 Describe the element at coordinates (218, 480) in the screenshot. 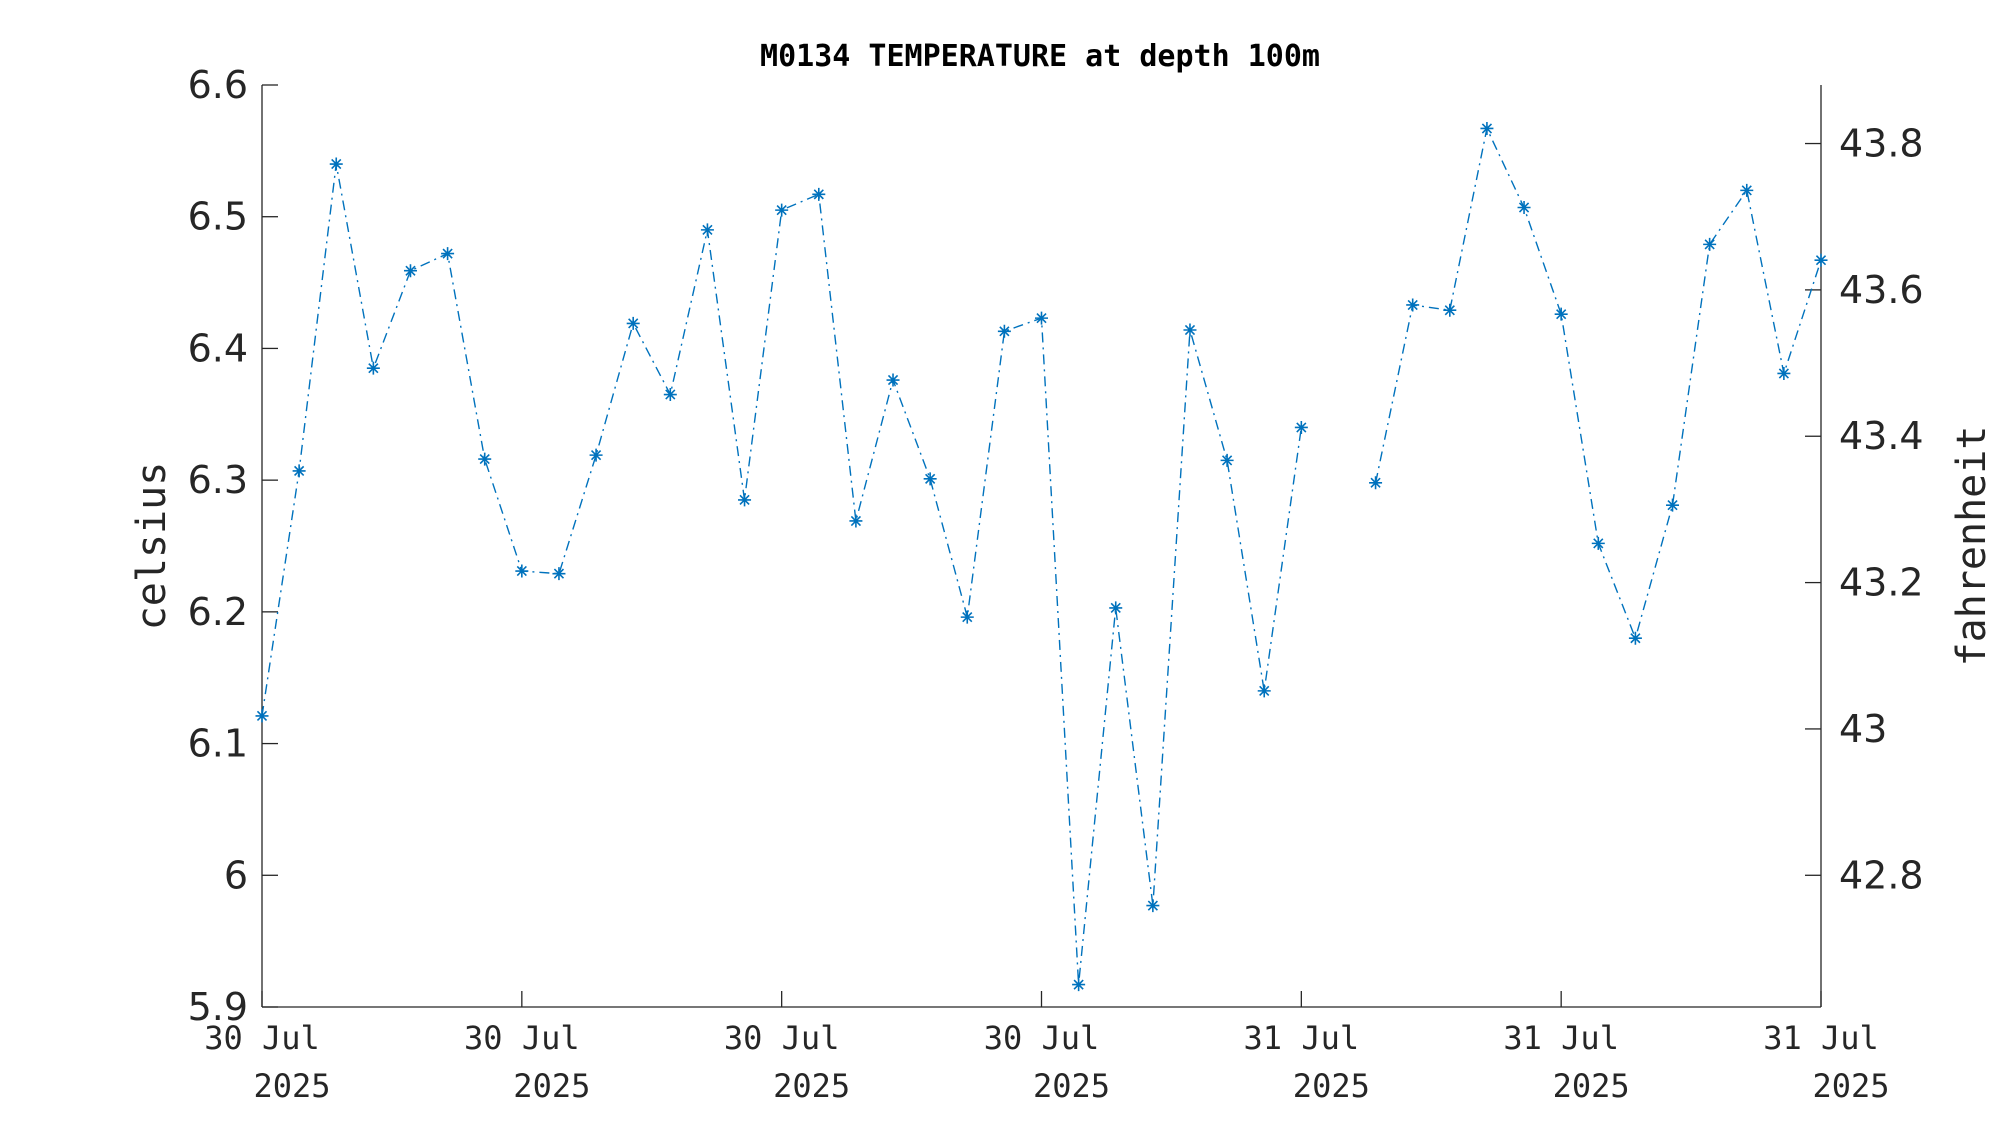

I see `y-tick-label: 6.3` at that location.